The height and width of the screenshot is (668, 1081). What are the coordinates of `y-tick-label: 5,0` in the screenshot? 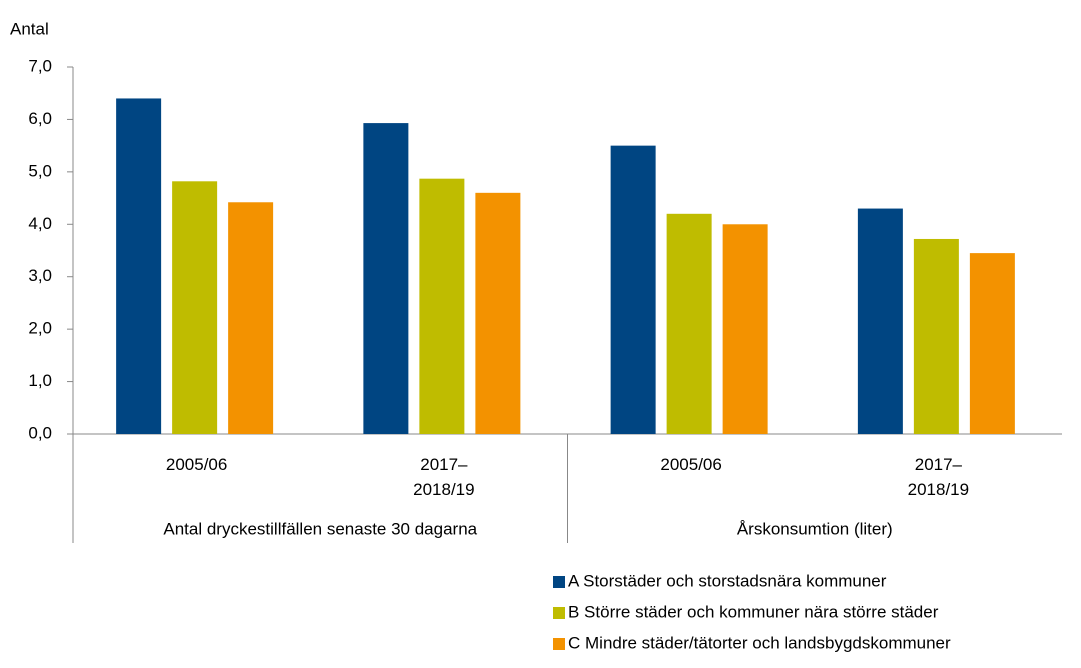 It's located at (40, 170).